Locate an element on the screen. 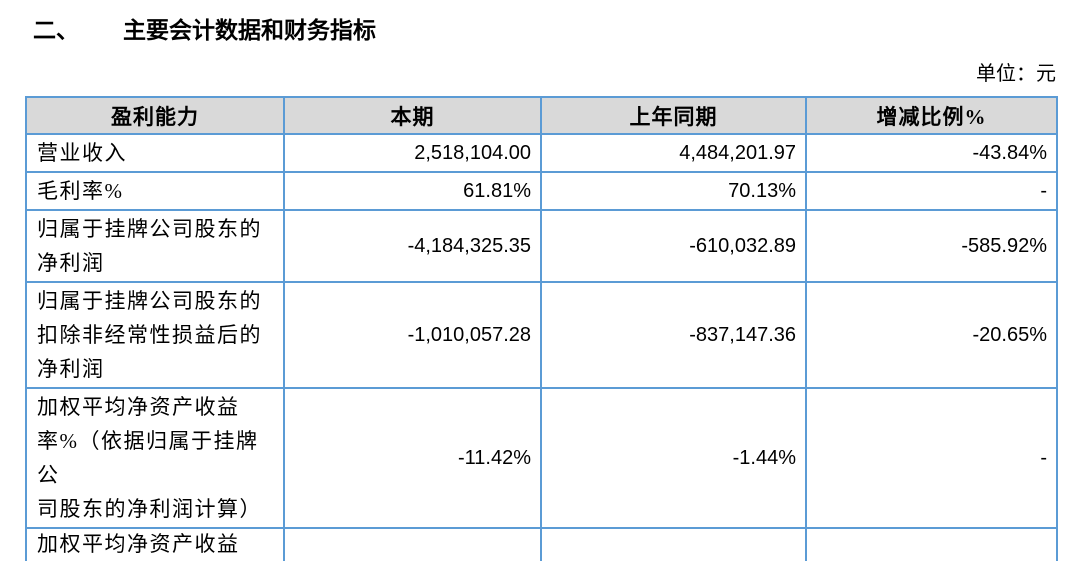 This screenshot has height=561, width=1080. section-number: 二、 is located at coordinates (56, 30).